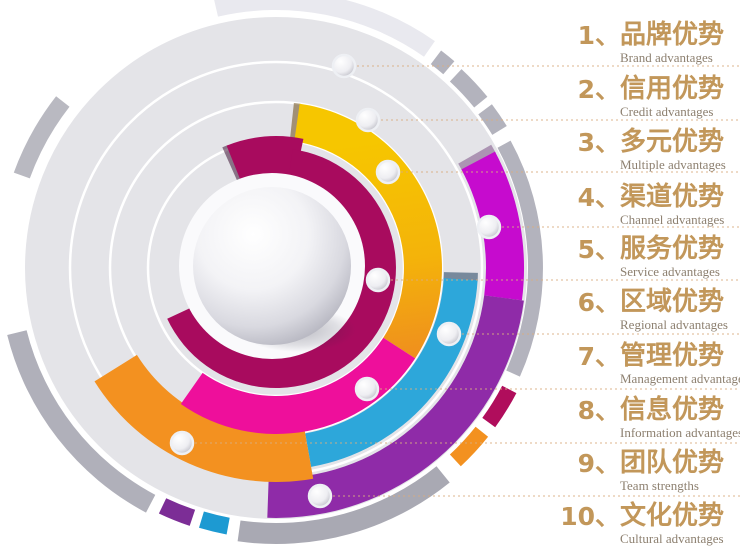 This screenshot has height=546, width=740. I want to click on item-number: 4、, so click(598, 198).